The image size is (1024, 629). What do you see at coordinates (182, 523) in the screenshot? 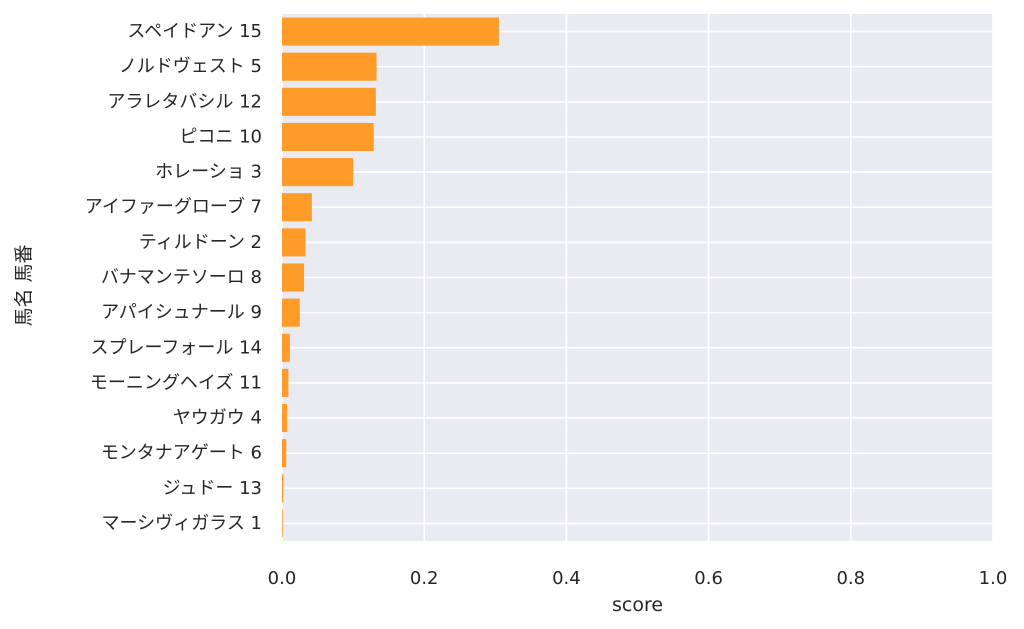
I see `category-label-14: マーシヴィガラス 1` at bounding box center [182, 523].